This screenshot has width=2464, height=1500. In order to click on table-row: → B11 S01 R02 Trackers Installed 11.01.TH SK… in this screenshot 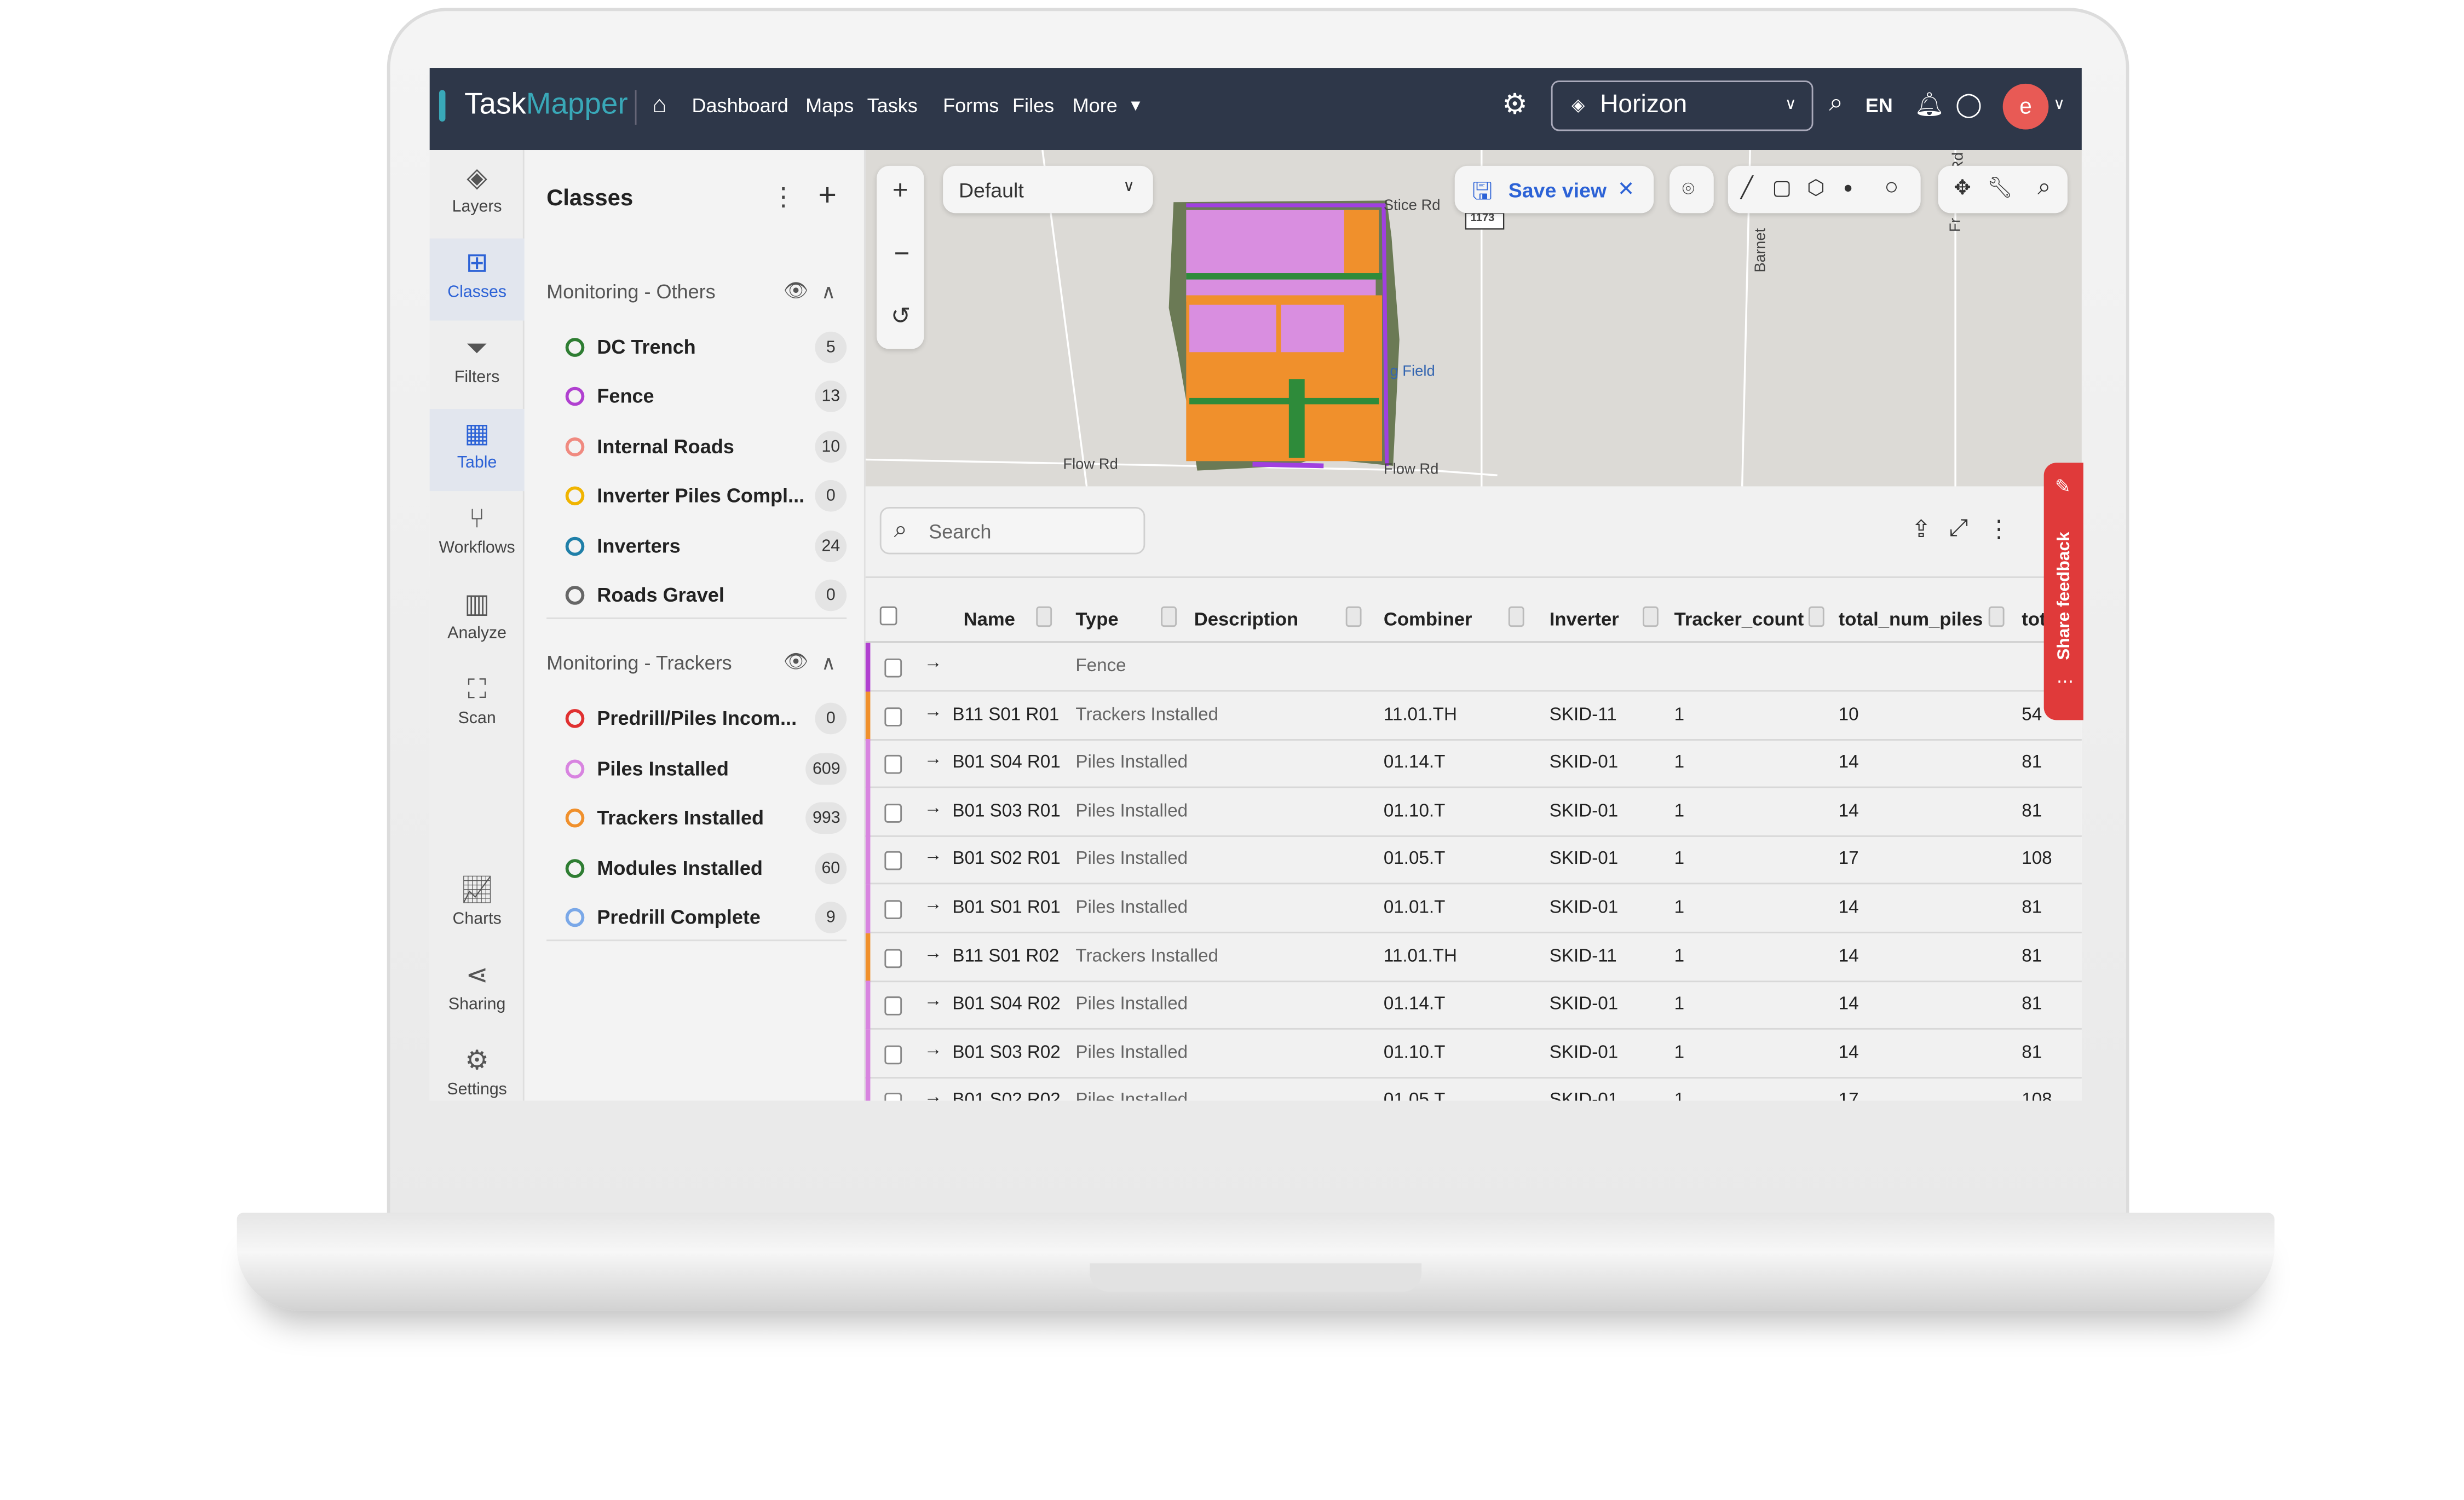, I will do `click(1474, 957)`.